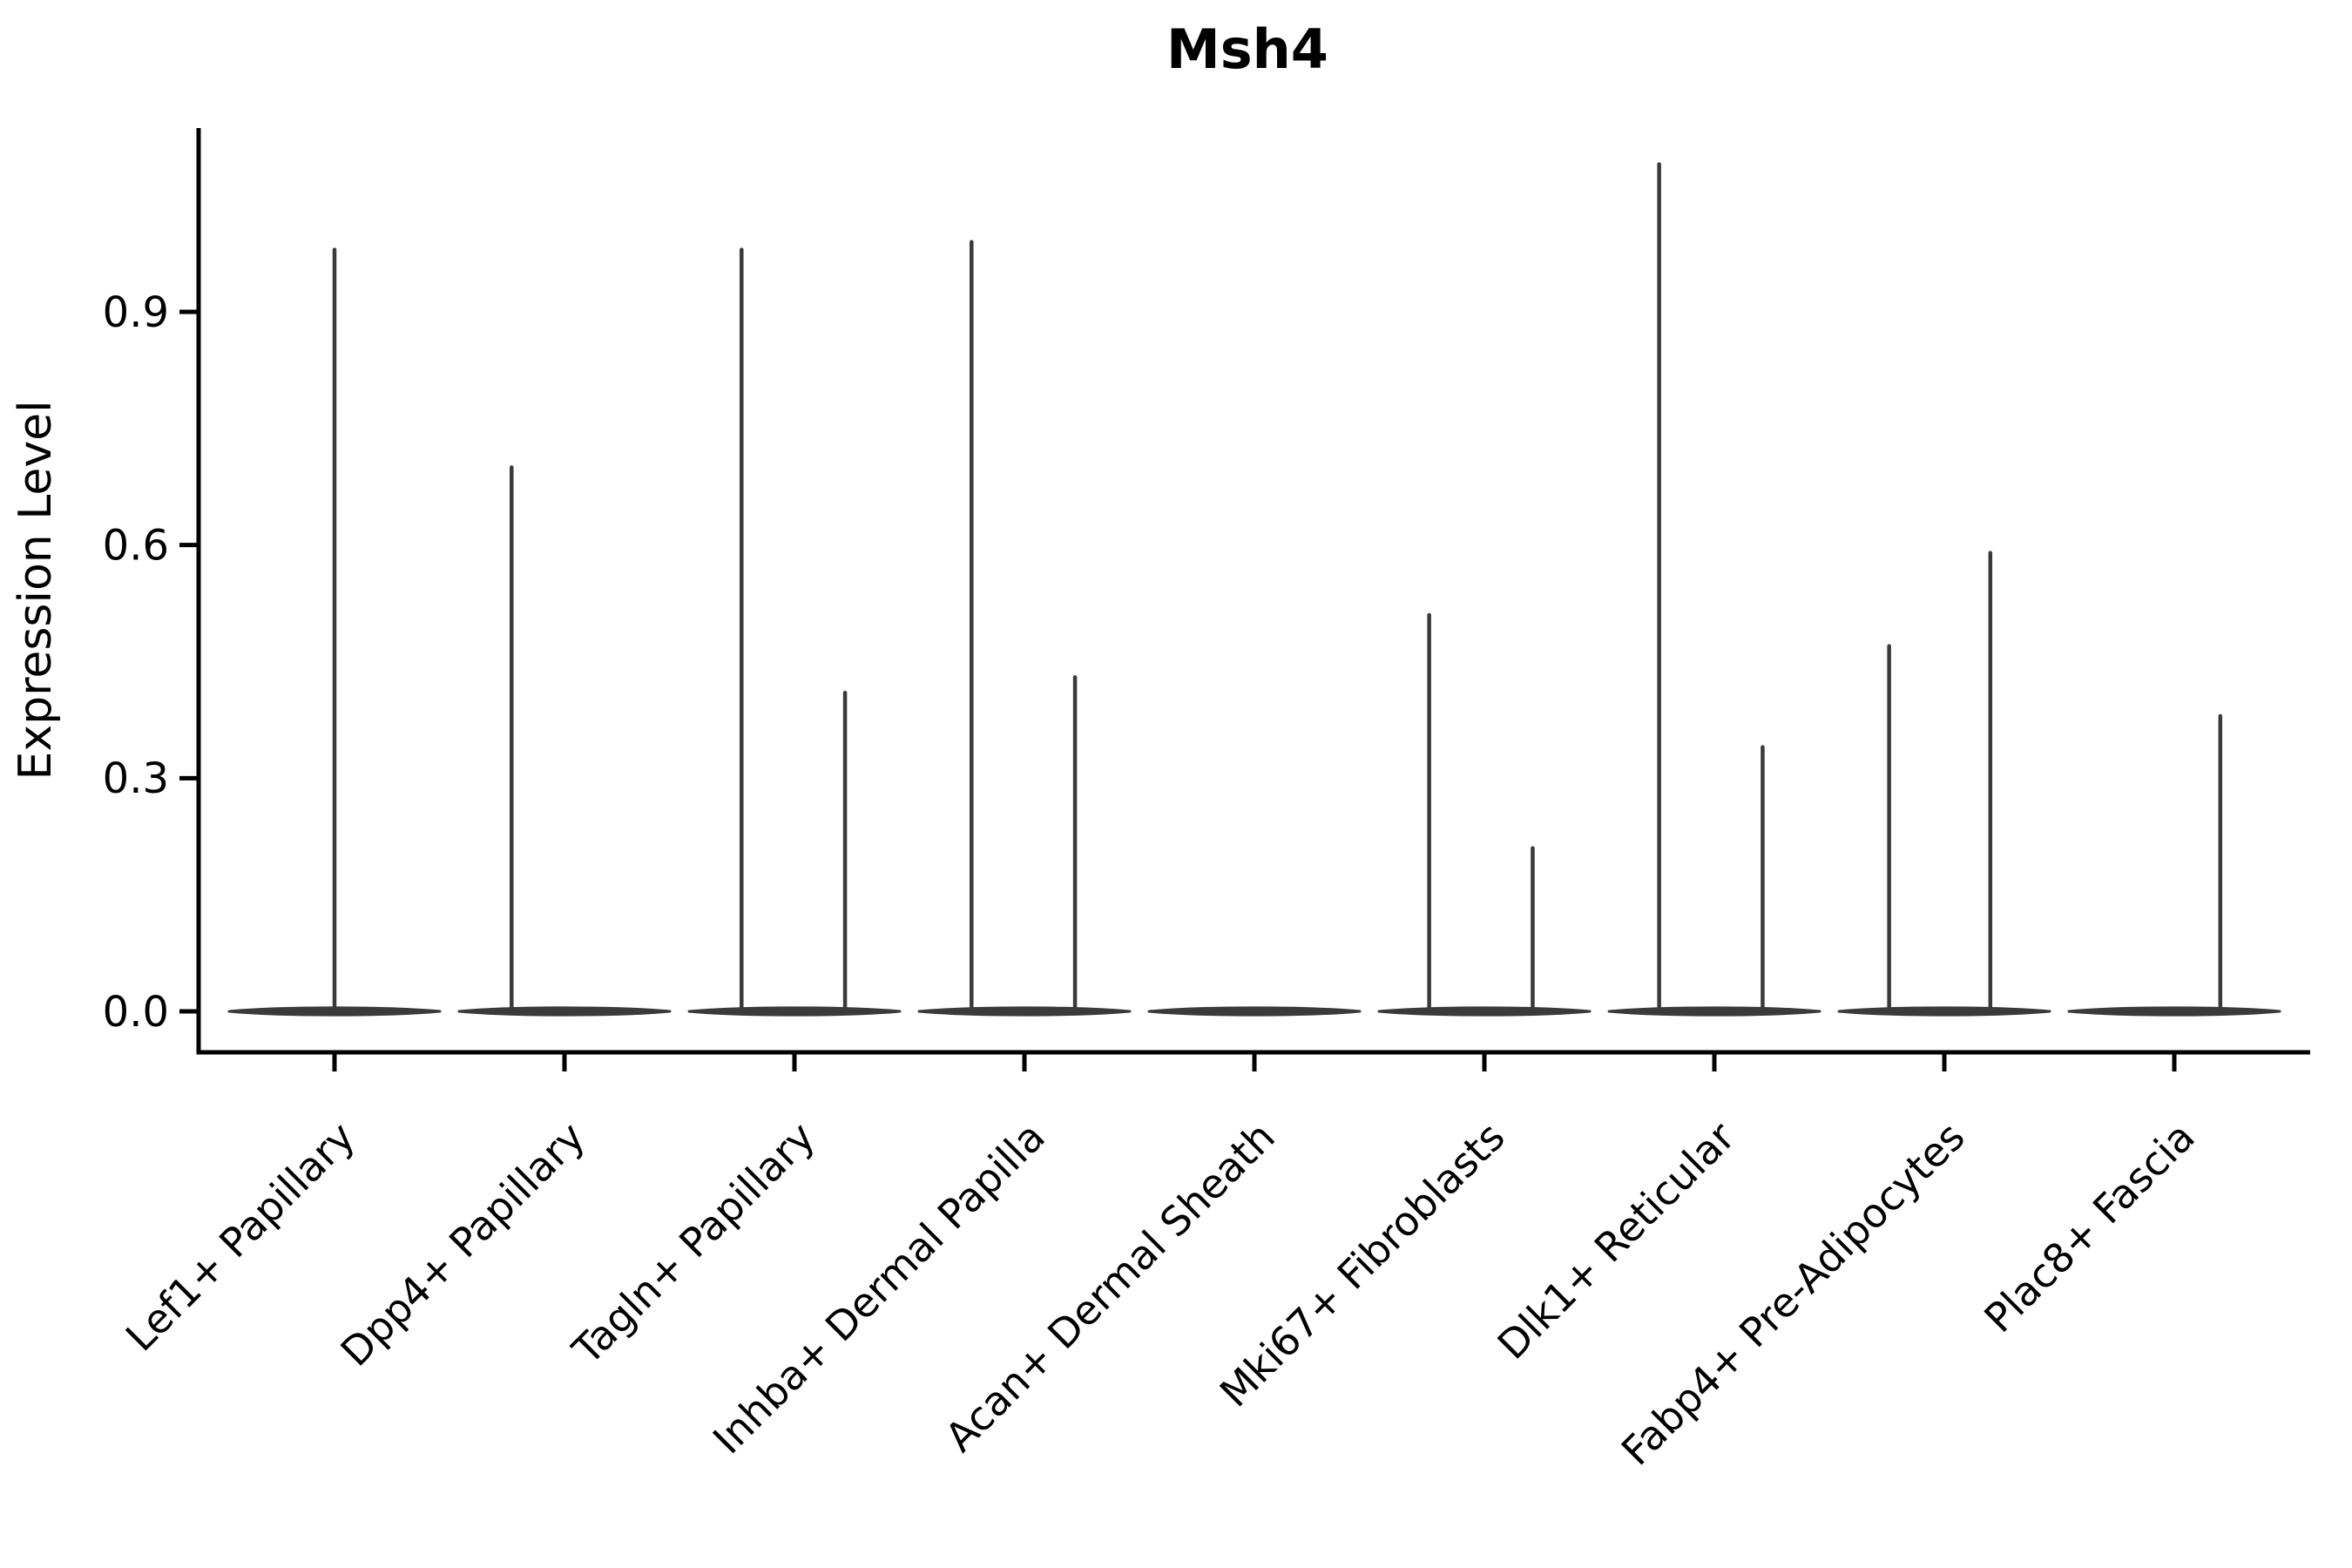  Describe the element at coordinates (136, 1013) in the screenshot. I see `y-tick-label: 0.0` at that location.